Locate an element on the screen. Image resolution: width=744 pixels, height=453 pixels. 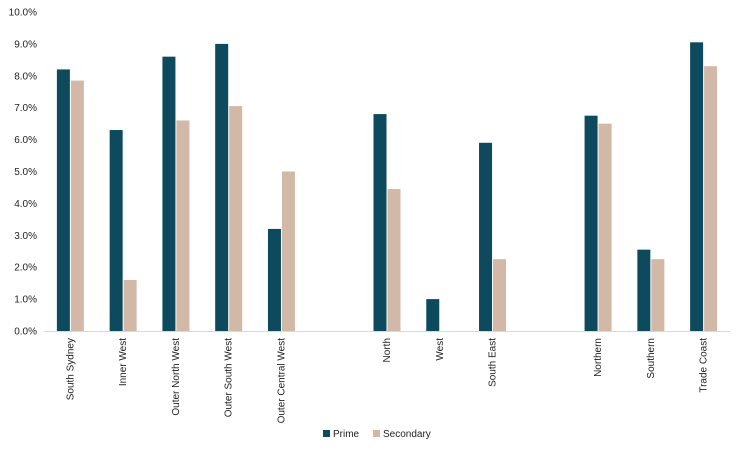
legend-swatch-prime is located at coordinates (326, 433).